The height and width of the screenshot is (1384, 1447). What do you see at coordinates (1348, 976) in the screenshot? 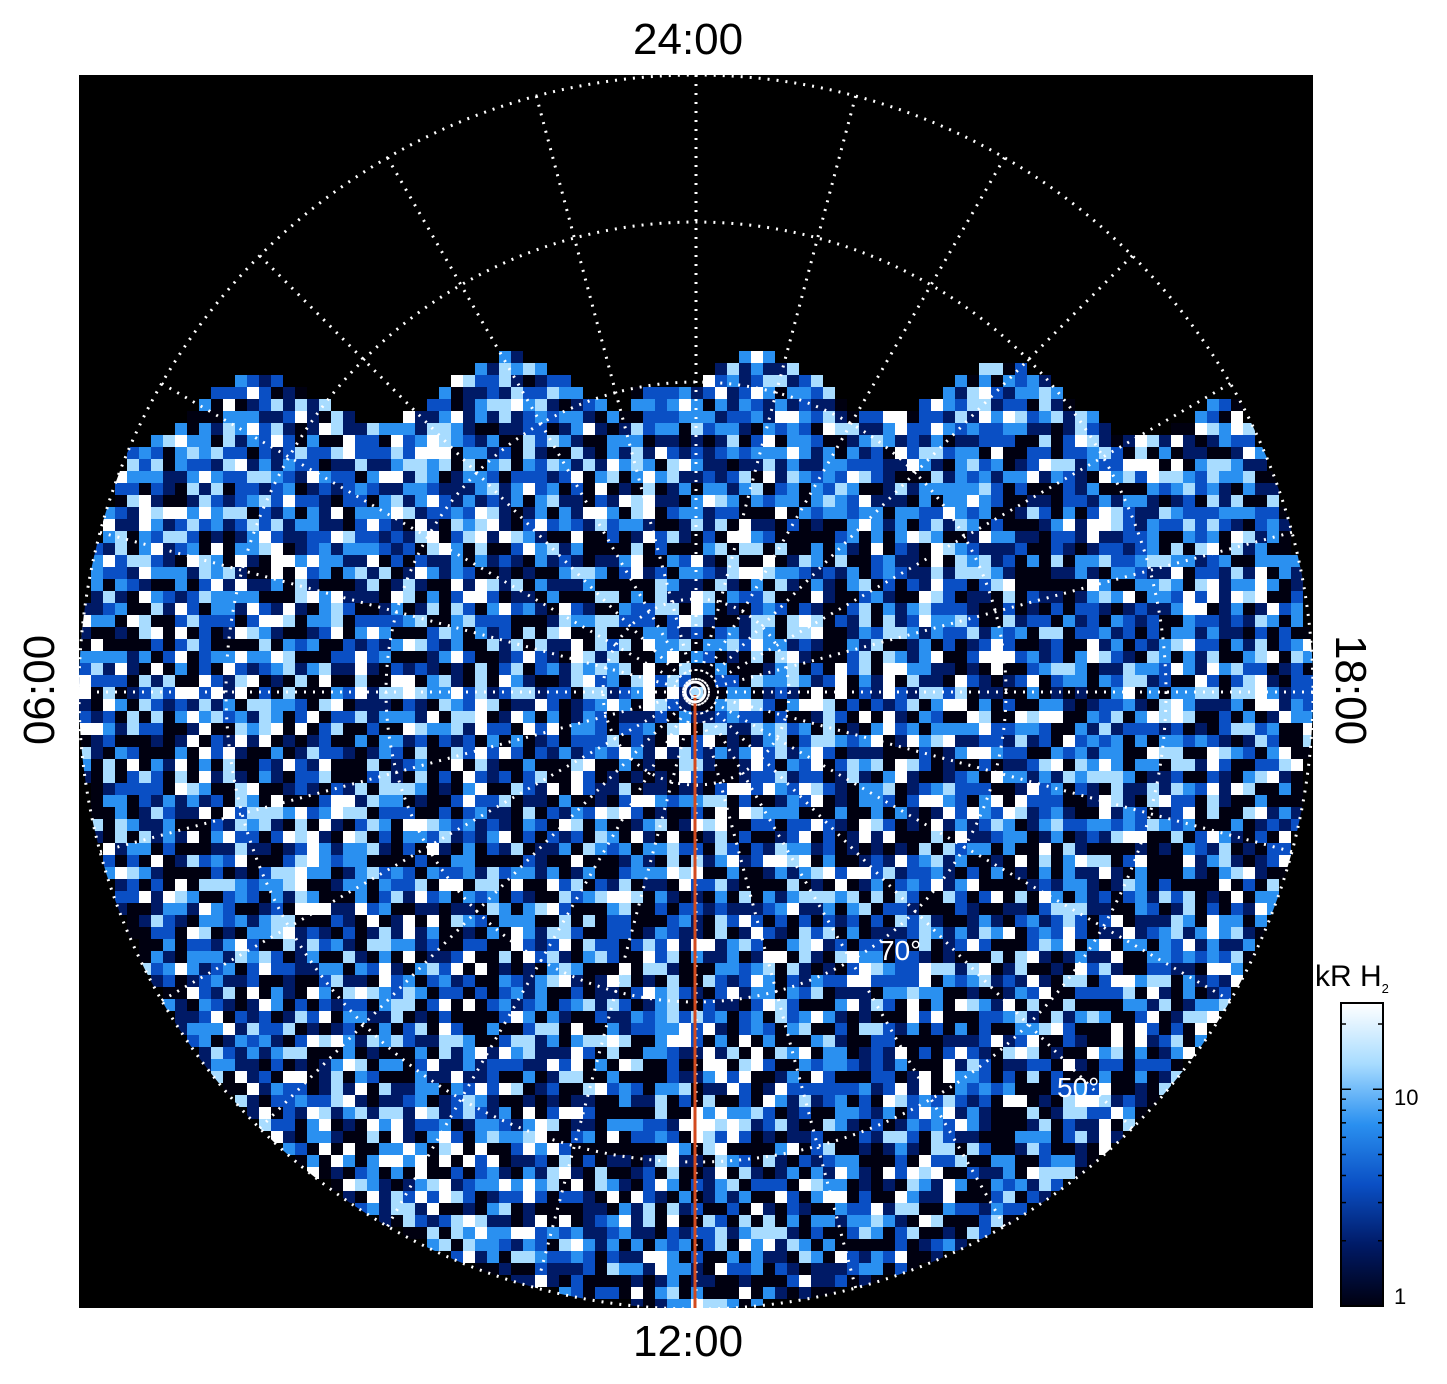
I see `colorbar-title-text: kR H` at bounding box center [1348, 976].